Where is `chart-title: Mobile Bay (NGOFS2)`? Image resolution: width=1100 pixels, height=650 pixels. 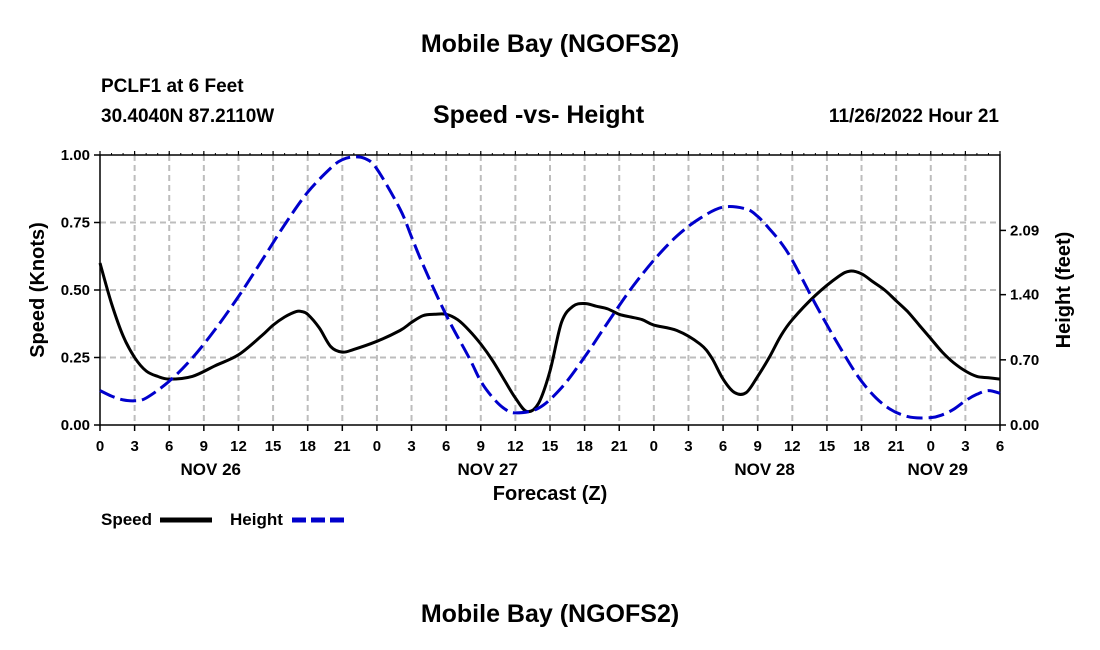
chart-title: Mobile Bay (NGOFS2) is located at coordinates (550, 44).